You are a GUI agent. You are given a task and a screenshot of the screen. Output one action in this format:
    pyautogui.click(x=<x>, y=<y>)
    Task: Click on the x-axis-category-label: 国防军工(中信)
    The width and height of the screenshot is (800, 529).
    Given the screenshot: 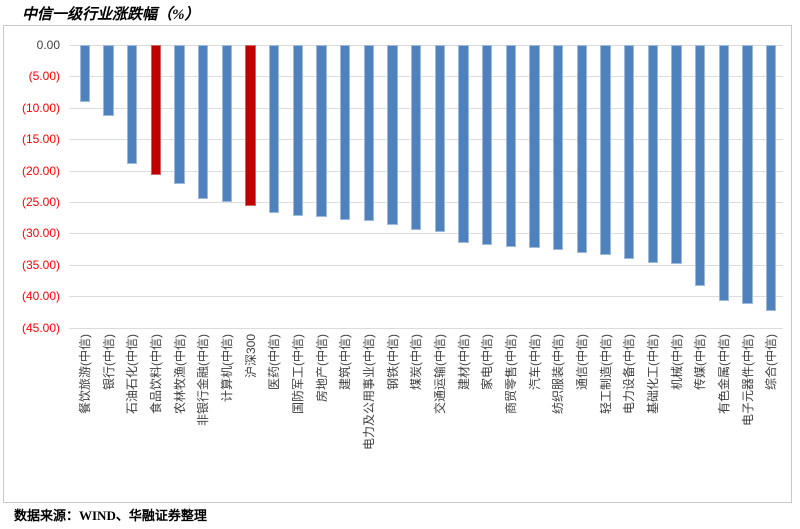 What is the action you would take?
    pyautogui.click(x=297, y=374)
    